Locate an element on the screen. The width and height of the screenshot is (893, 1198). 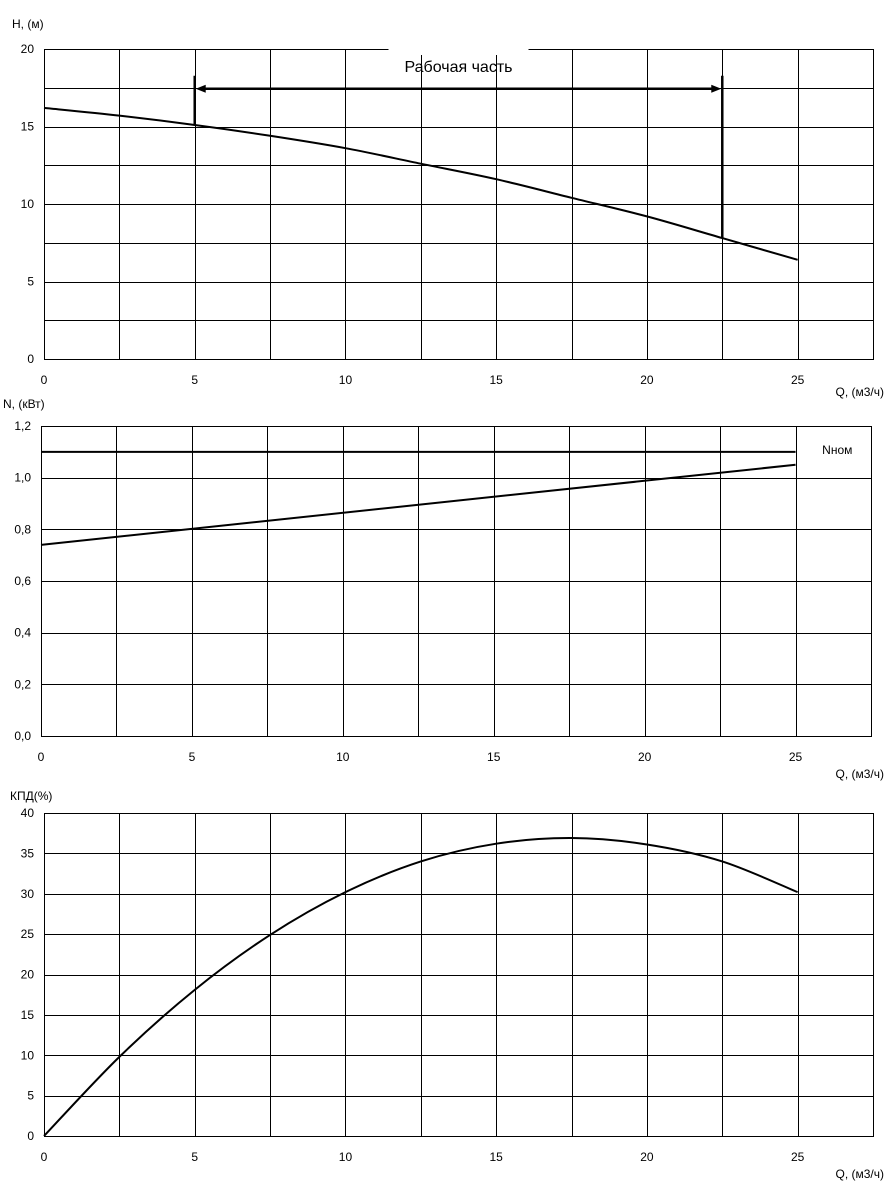
y-tick-label: 25 is located at coordinates (28, 934).